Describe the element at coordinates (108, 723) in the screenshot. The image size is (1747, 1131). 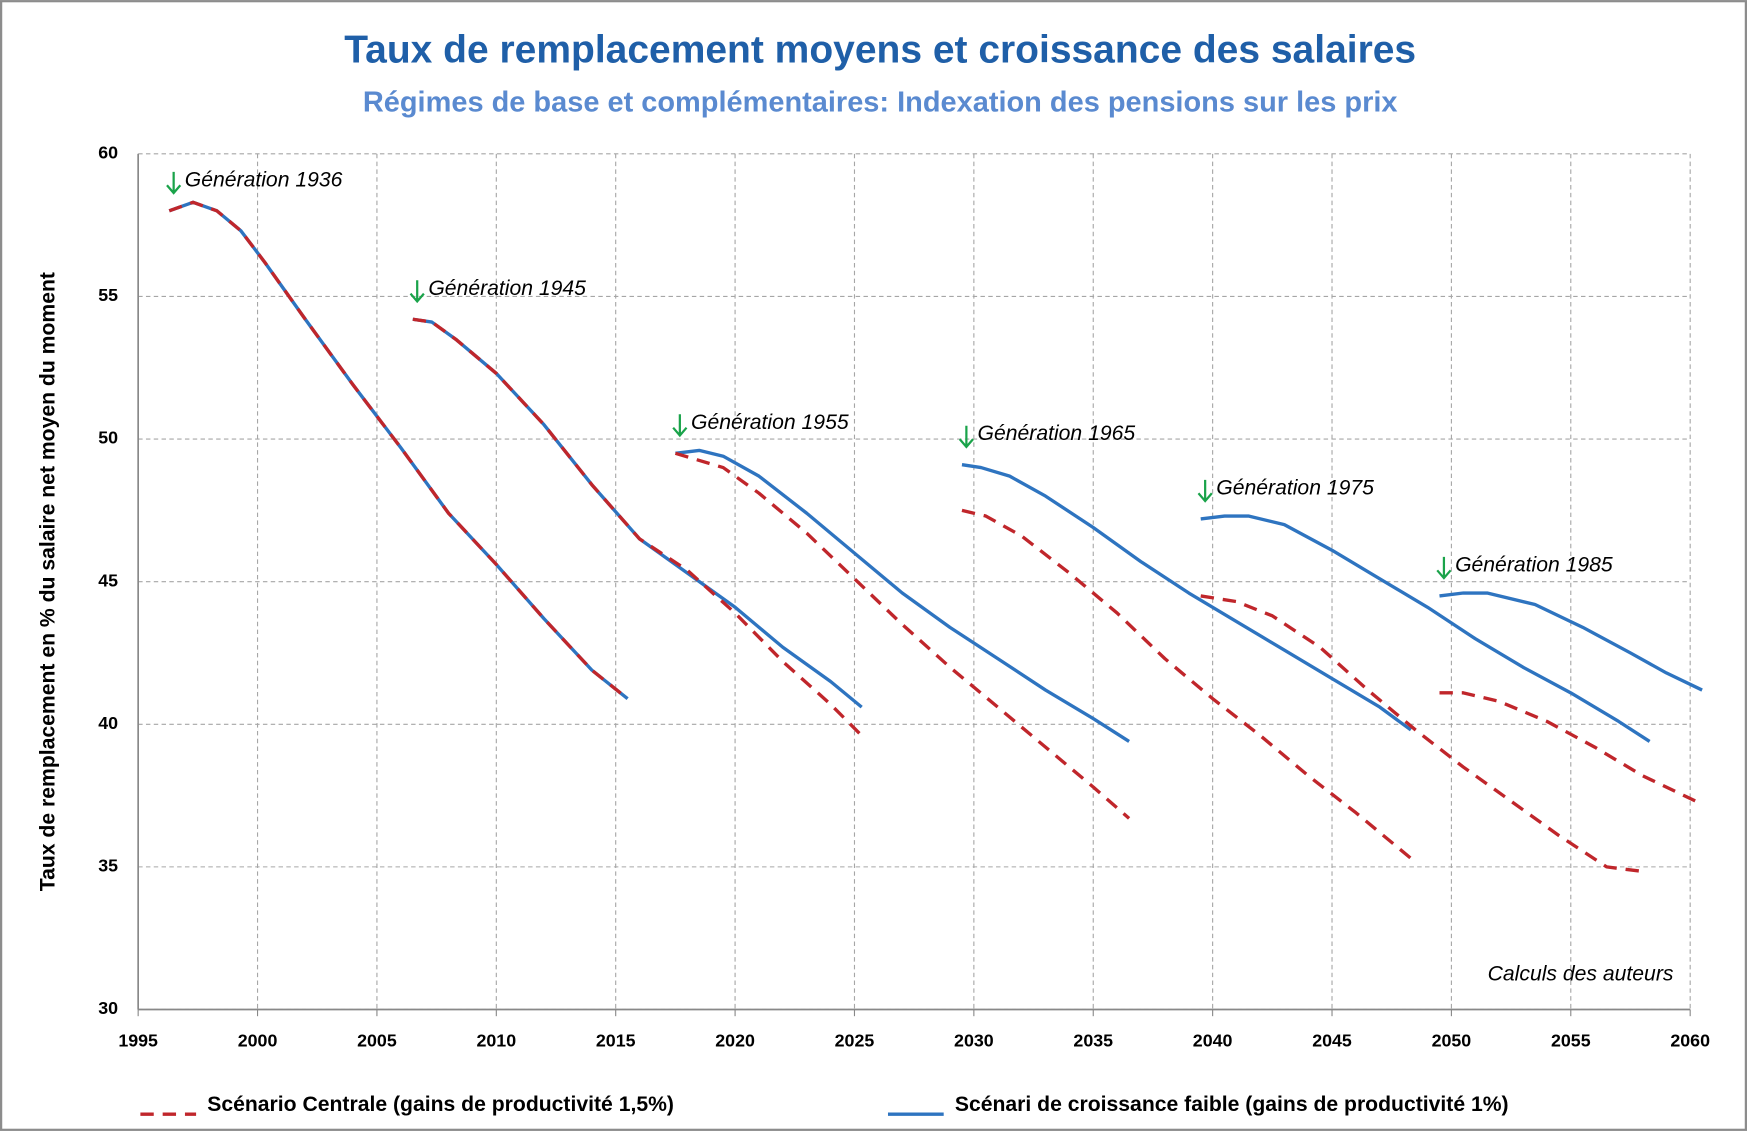
I see `y-tick-label: 40` at that location.